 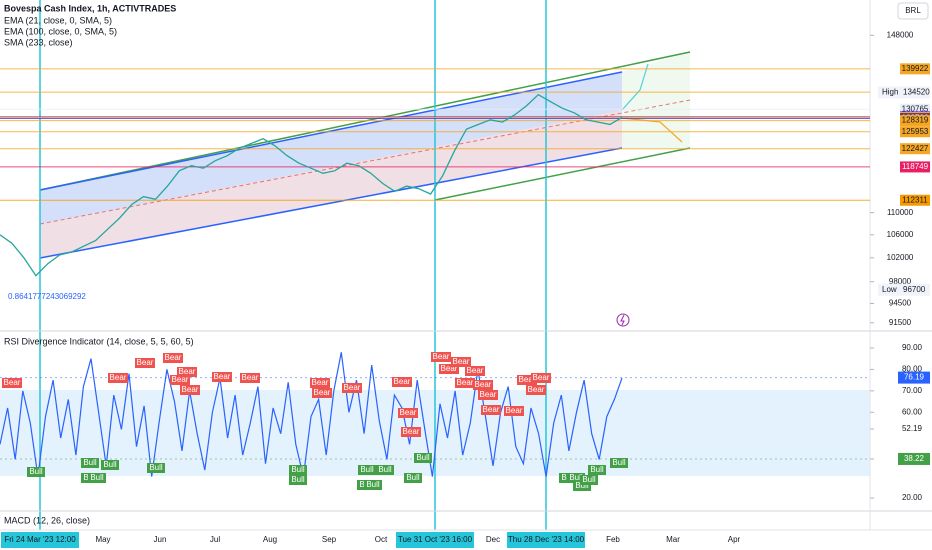 What do you see at coordinates (47, 296) in the screenshot?
I see `fib-note: 0.8641777243069292` at bounding box center [47, 296].